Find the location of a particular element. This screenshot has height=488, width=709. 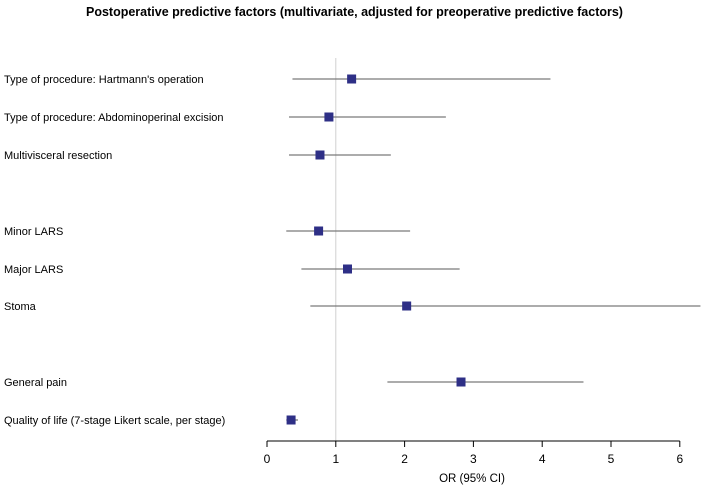

row-label: General pain is located at coordinates (35, 383).